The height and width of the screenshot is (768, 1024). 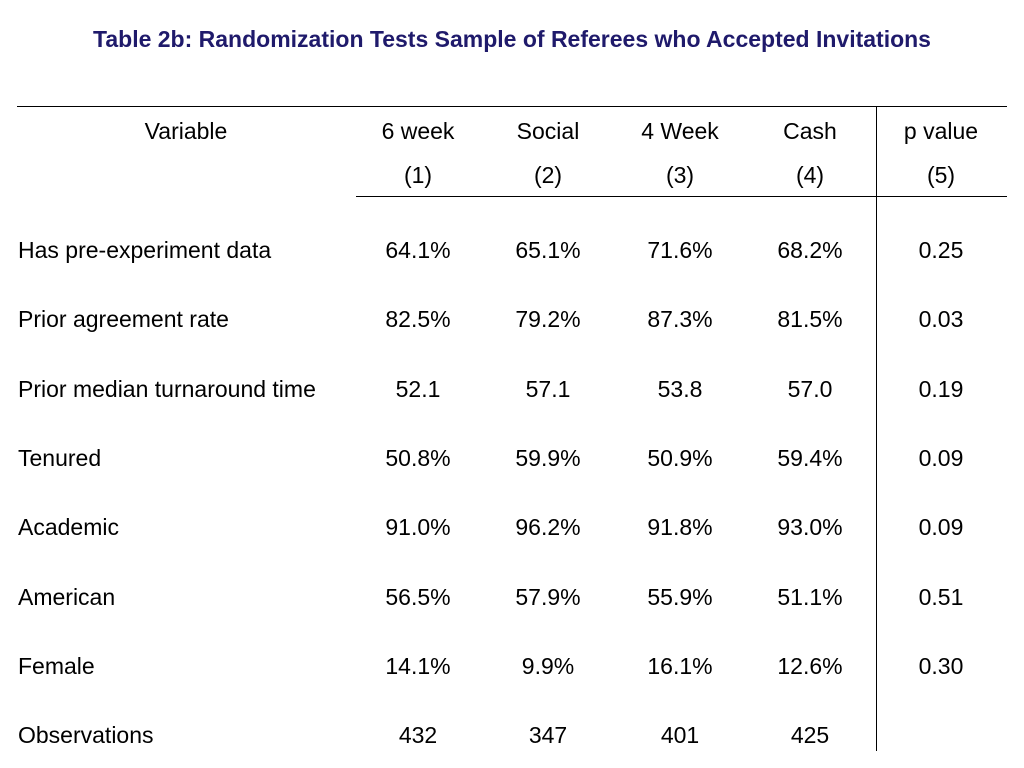 I want to click on table-cell: 57.0, so click(x=810, y=389).